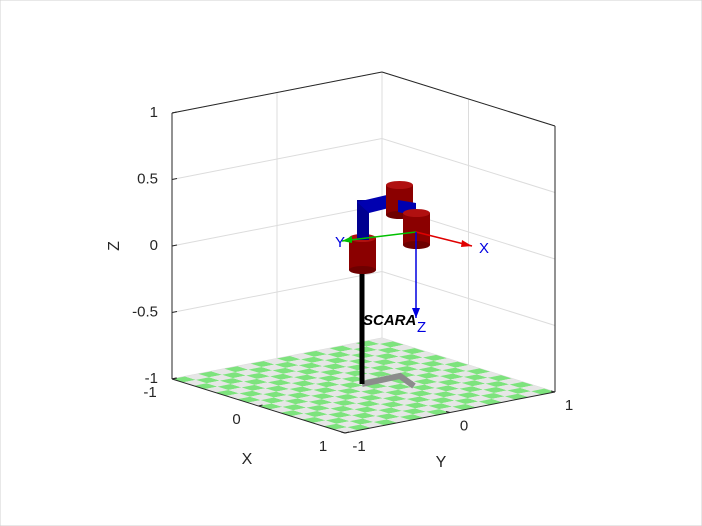  I want to click on joint-2-top, so click(399, 185).